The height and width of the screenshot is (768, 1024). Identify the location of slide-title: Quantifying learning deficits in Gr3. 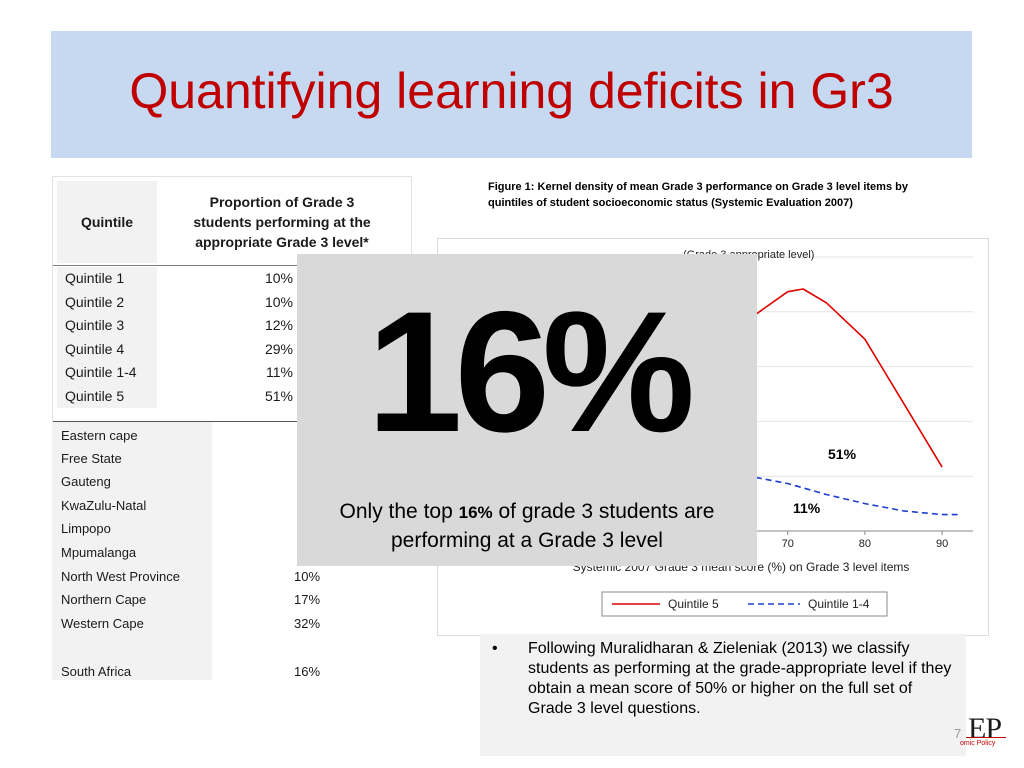
(511, 91).